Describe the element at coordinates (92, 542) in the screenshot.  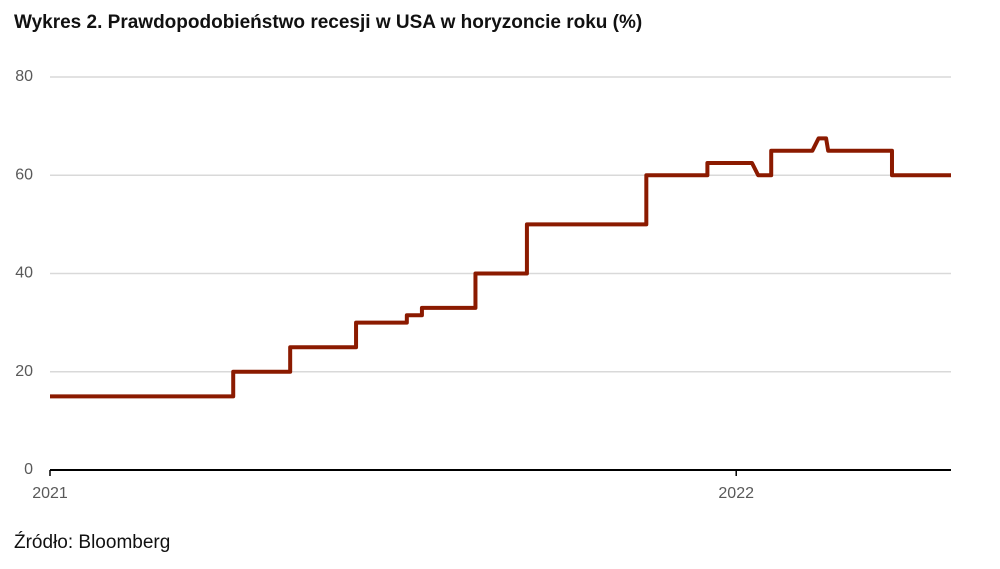
I see `source-note: Źródło: Bloomberg` at that location.